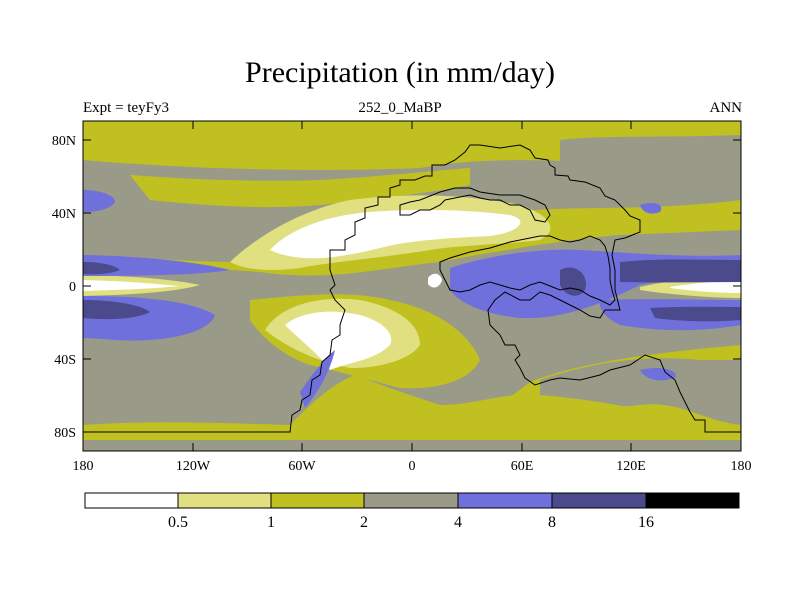 This screenshot has height=600, width=800. I want to click on colorbar-label: 8, so click(552, 522).